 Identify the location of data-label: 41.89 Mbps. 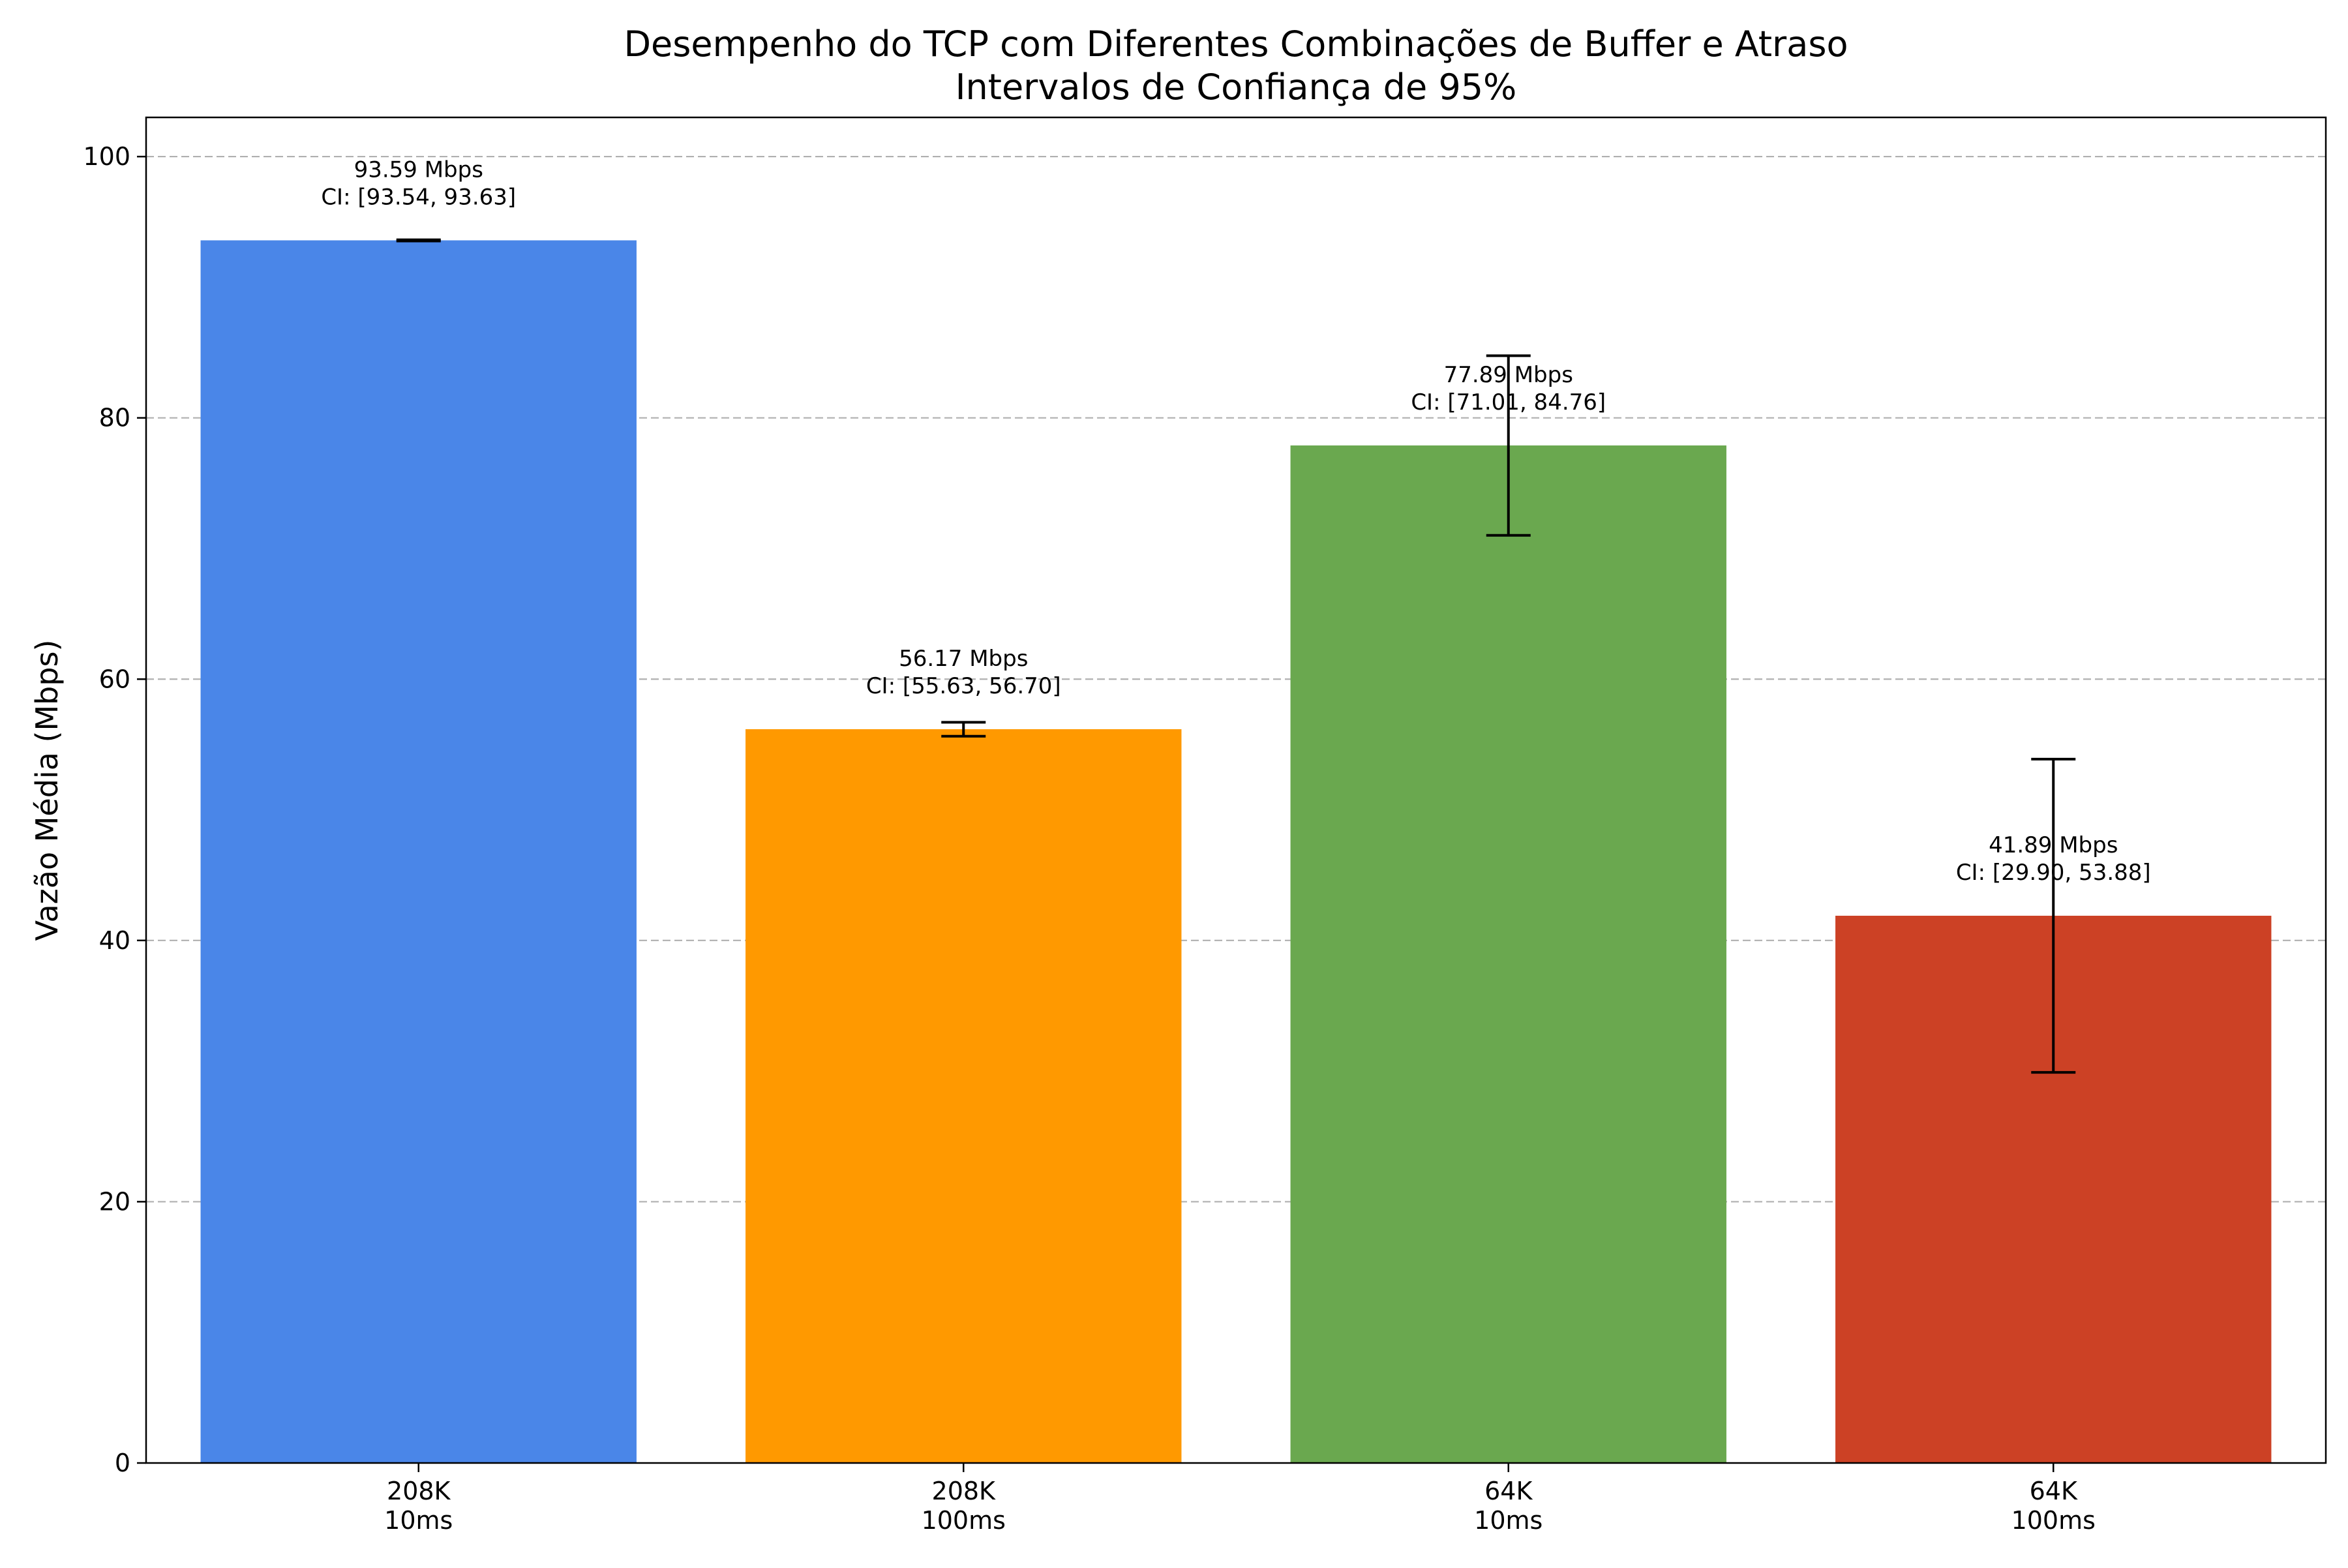
(2054, 845).